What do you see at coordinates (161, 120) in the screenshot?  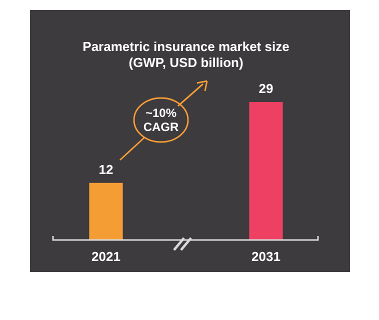 I see `annotation: ~10% CAGR` at bounding box center [161, 120].